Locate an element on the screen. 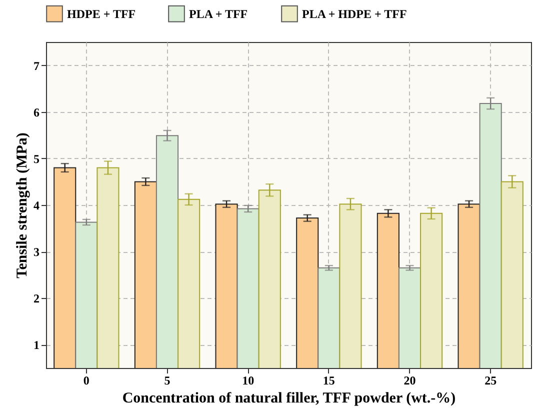 The image size is (536, 410). x-tick-label: 20 is located at coordinates (410, 381).